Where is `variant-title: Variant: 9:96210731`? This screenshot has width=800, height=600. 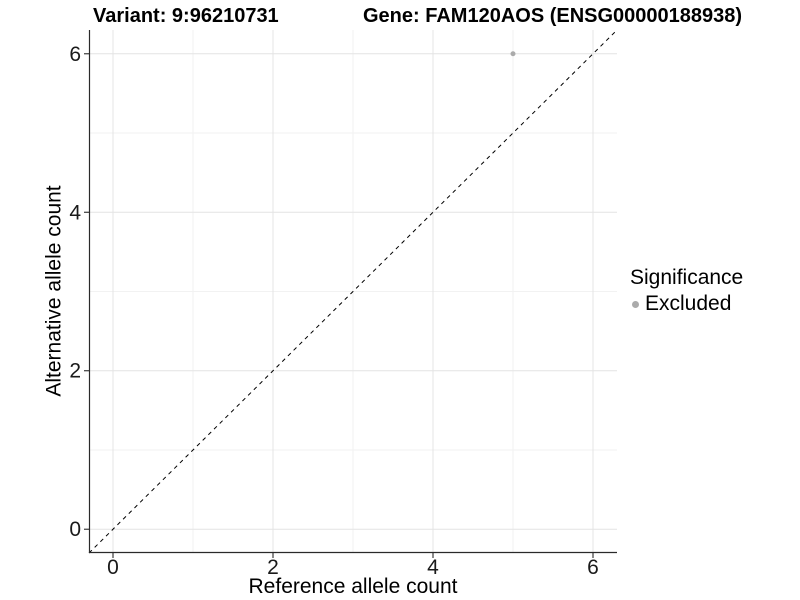
variant-title: Variant: 9:96210731 is located at coordinates (186, 16).